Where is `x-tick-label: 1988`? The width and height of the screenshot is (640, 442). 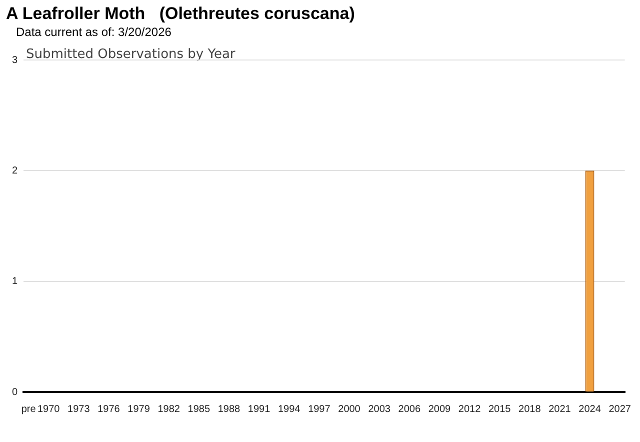
x-tick-label: 1988 is located at coordinates (229, 409).